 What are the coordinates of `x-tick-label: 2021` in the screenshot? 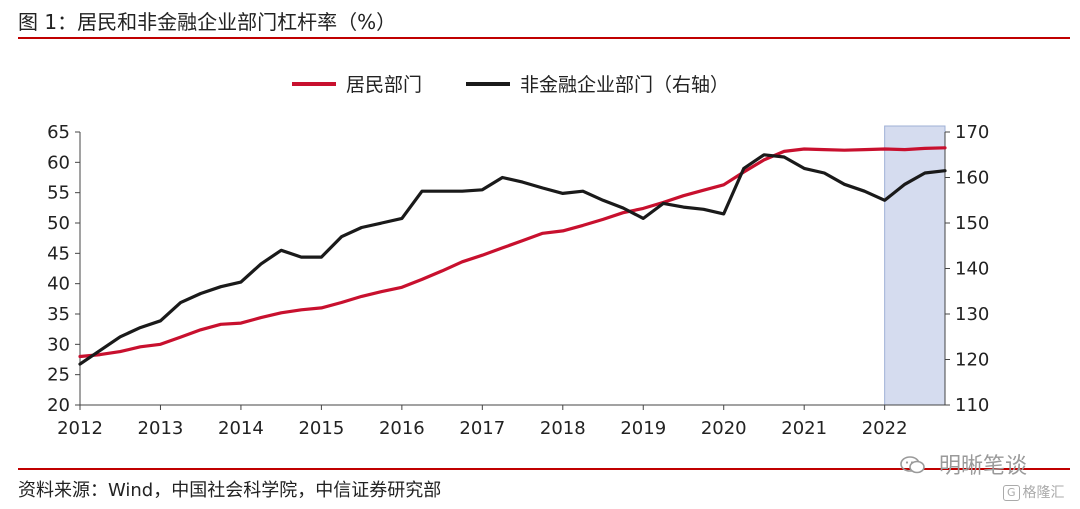 It's located at (804, 428).